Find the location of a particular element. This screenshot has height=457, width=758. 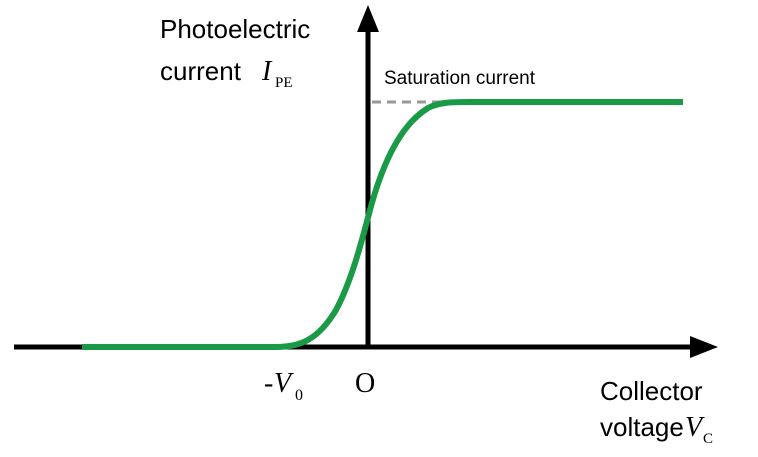

x-axis-arrow is located at coordinates (704, 347).